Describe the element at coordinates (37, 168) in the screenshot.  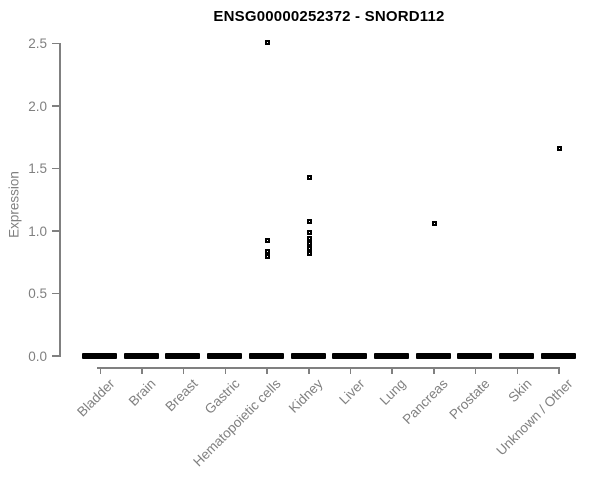
I see `y-tick-label: 1.5` at that location.